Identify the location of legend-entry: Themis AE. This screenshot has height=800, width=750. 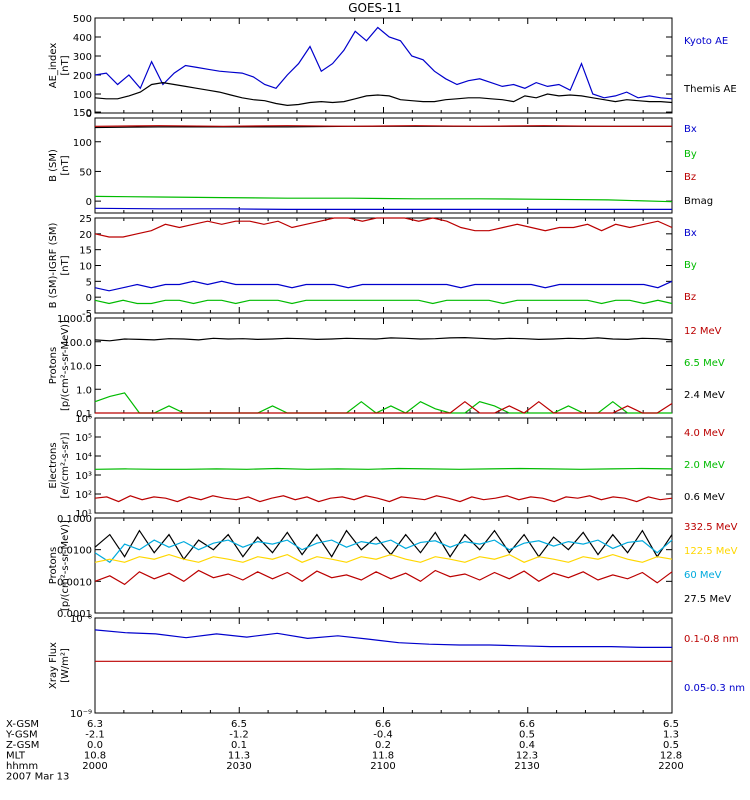
(710, 89).